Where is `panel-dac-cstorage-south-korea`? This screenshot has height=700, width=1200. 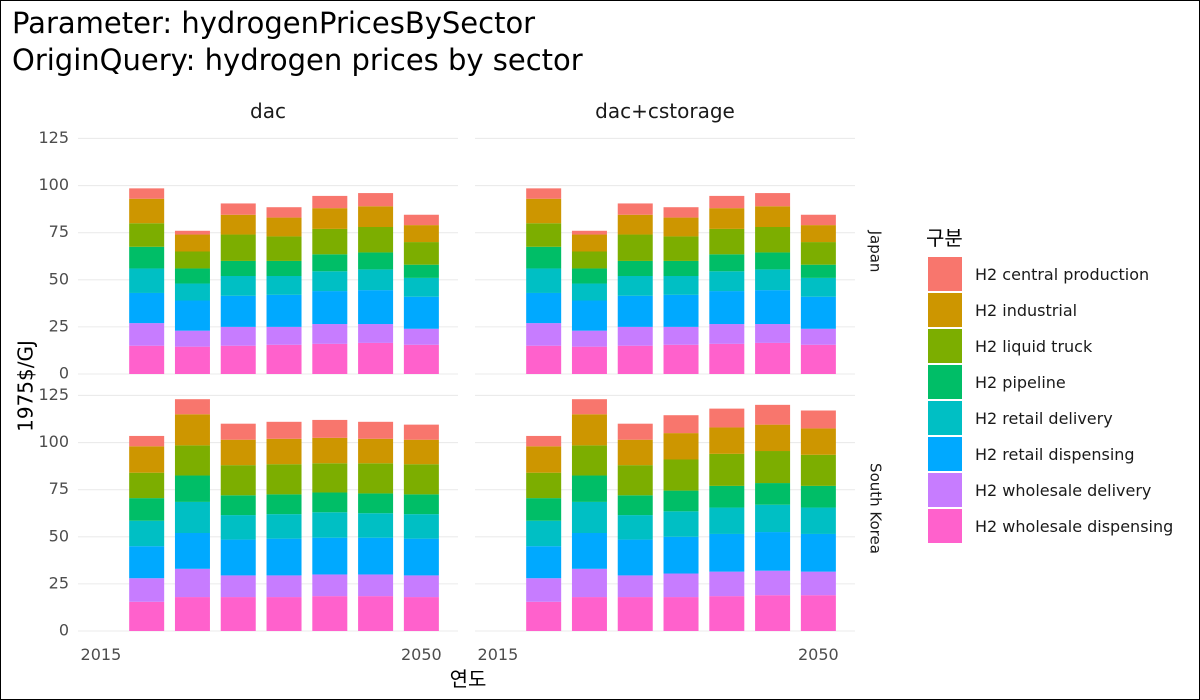
panel-dac-cstorage-south-korea is located at coordinates (665, 513).